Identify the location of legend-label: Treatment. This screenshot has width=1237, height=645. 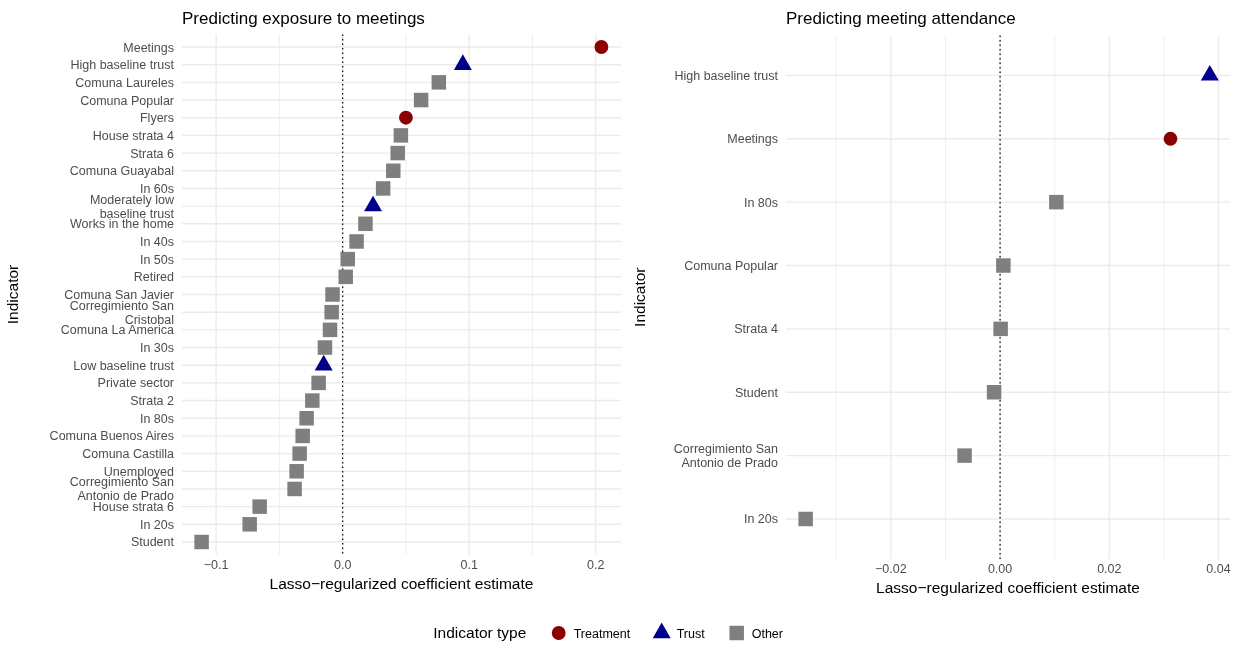
(602, 633).